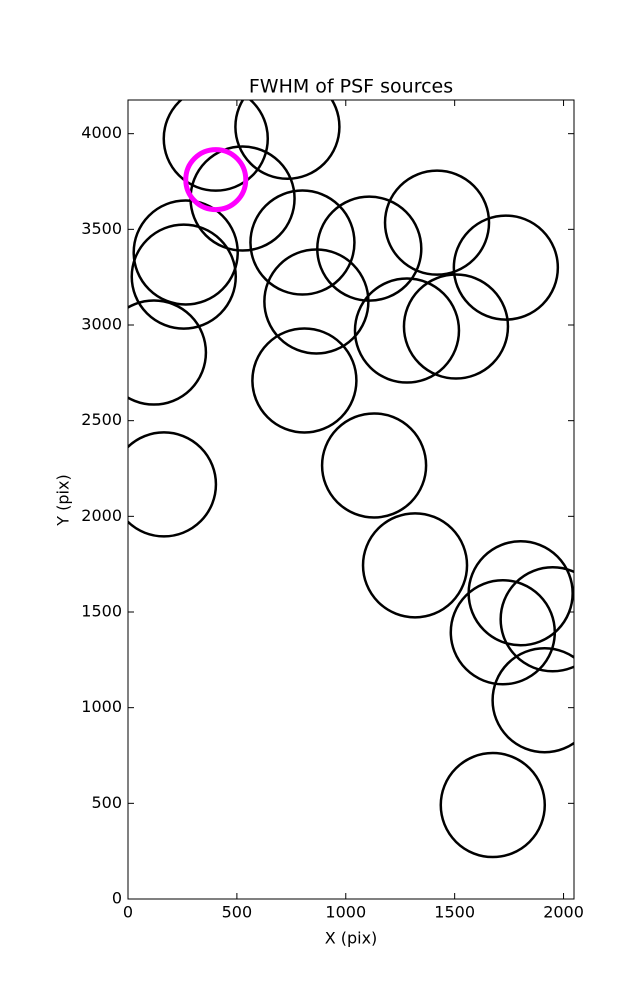 Image resolution: width=637 pixels, height=1004 pixels. What do you see at coordinates (101, 419) in the screenshot?
I see `y-tick-label: 2500` at bounding box center [101, 419].